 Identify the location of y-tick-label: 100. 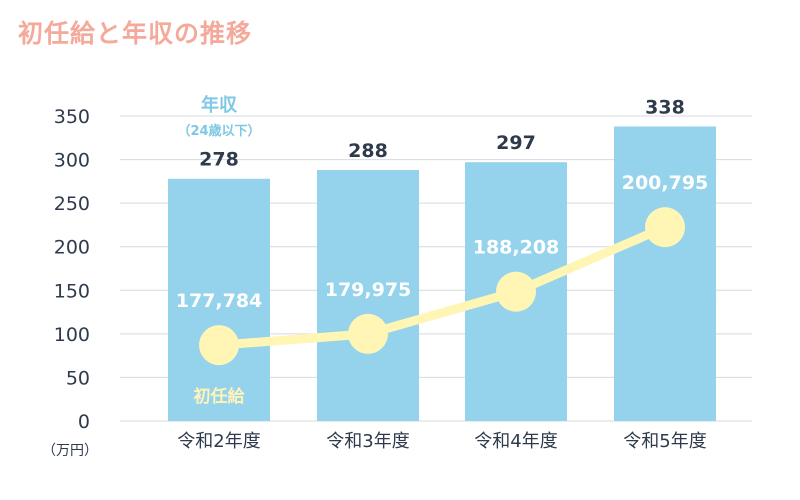
(72, 335).